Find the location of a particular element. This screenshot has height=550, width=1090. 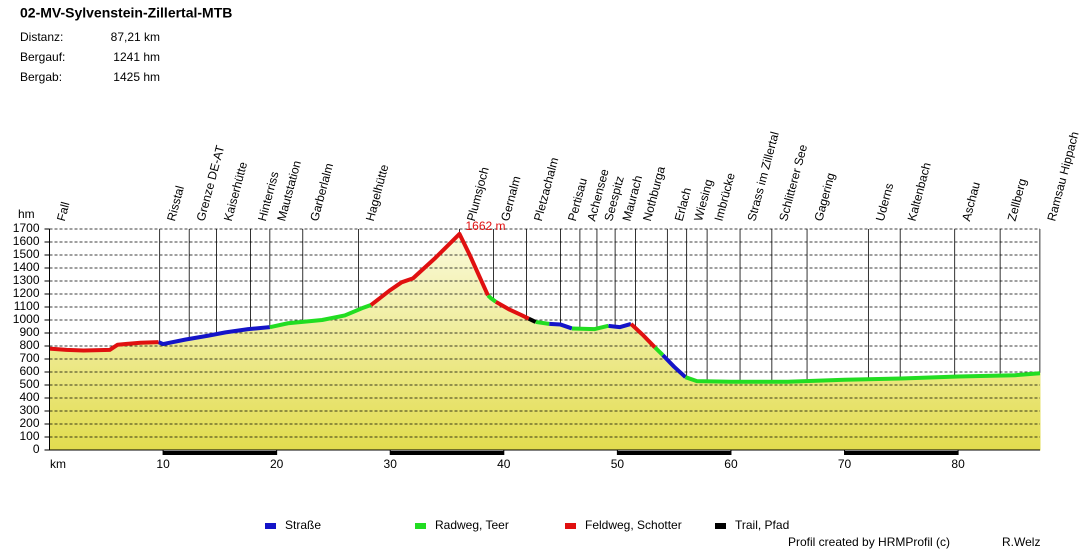

y-tick-label: 300 is located at coordinates (29, 410).